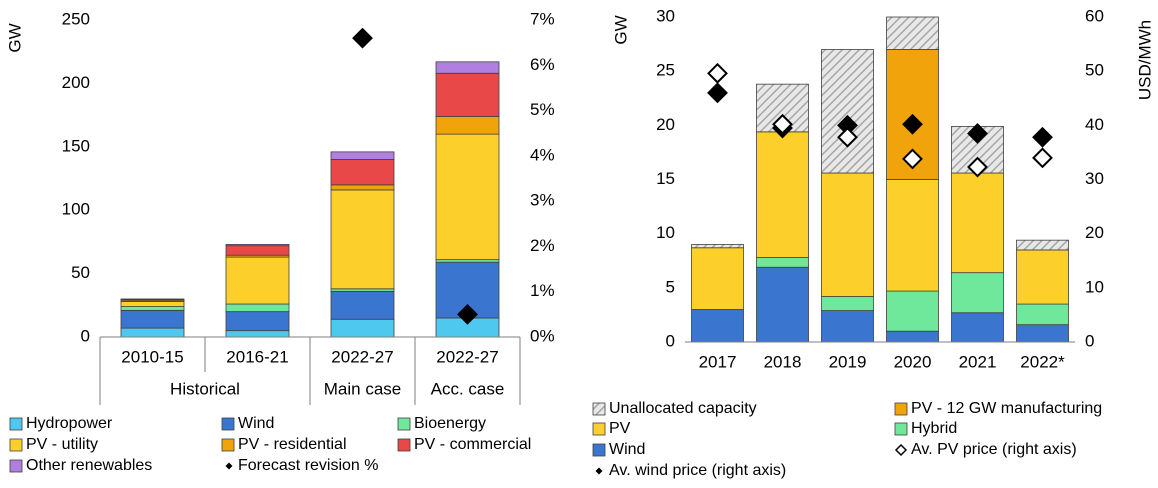 The height and width of the screenshot is (488, 1158). I want to click on y-tick-label: 50, so click(80, 272).